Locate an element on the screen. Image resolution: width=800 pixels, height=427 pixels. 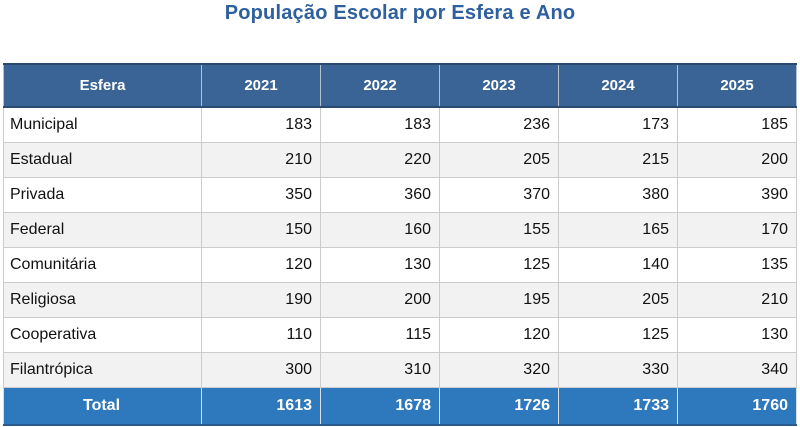
value-cell: 300 is located at coordinates (261, 370).